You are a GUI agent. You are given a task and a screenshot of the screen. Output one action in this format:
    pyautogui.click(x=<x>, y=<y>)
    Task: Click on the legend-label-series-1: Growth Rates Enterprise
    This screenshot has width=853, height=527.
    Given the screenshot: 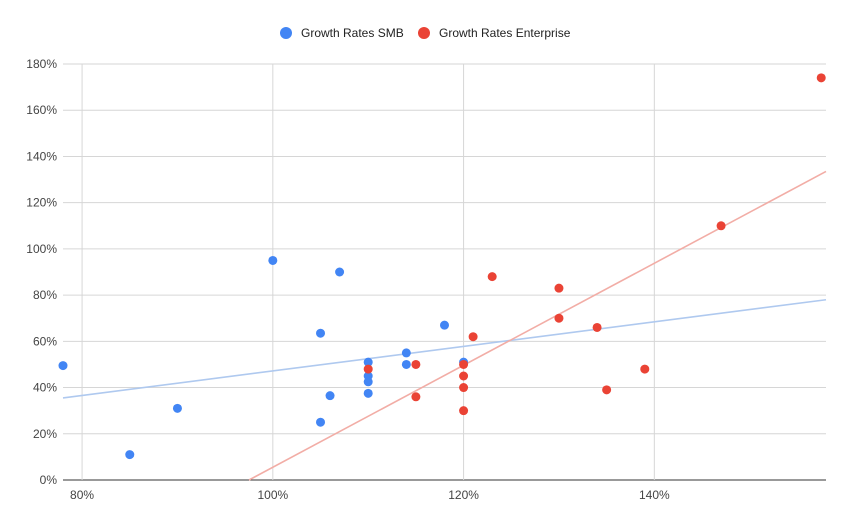 What is the action you would take?
    pyautogui.click(x=505, y=33)
    